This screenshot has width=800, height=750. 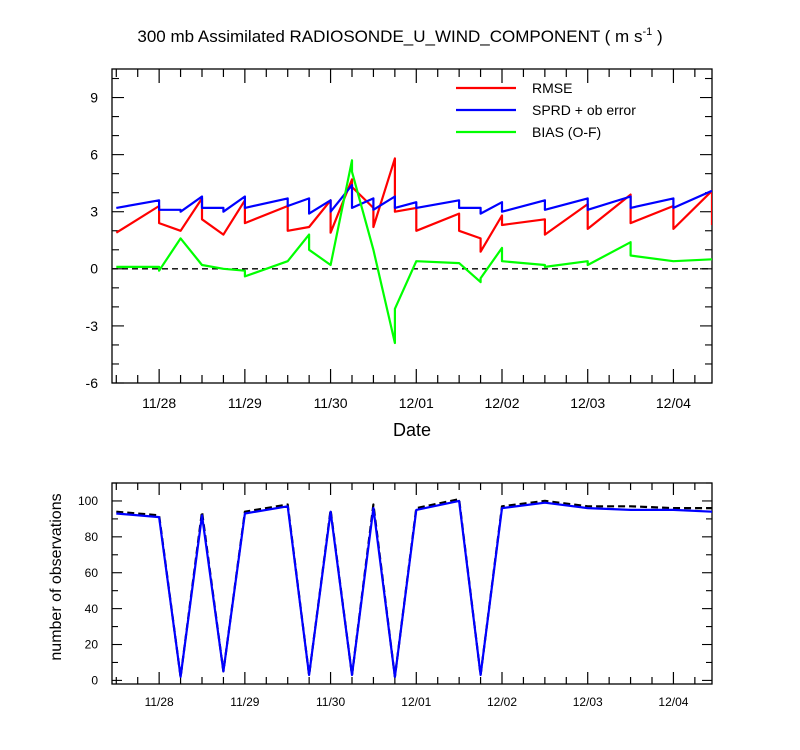 I want to click on y-tick-label: 40, so click(x=92, y=609).